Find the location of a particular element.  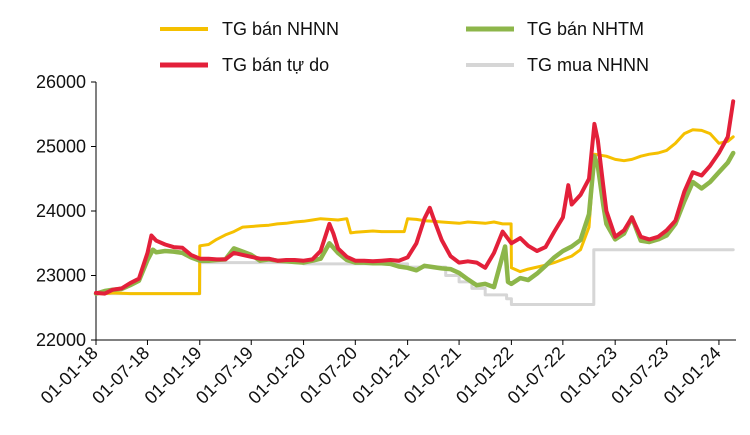

y-tick-label: 24000 is located at coordinates (61, 211).